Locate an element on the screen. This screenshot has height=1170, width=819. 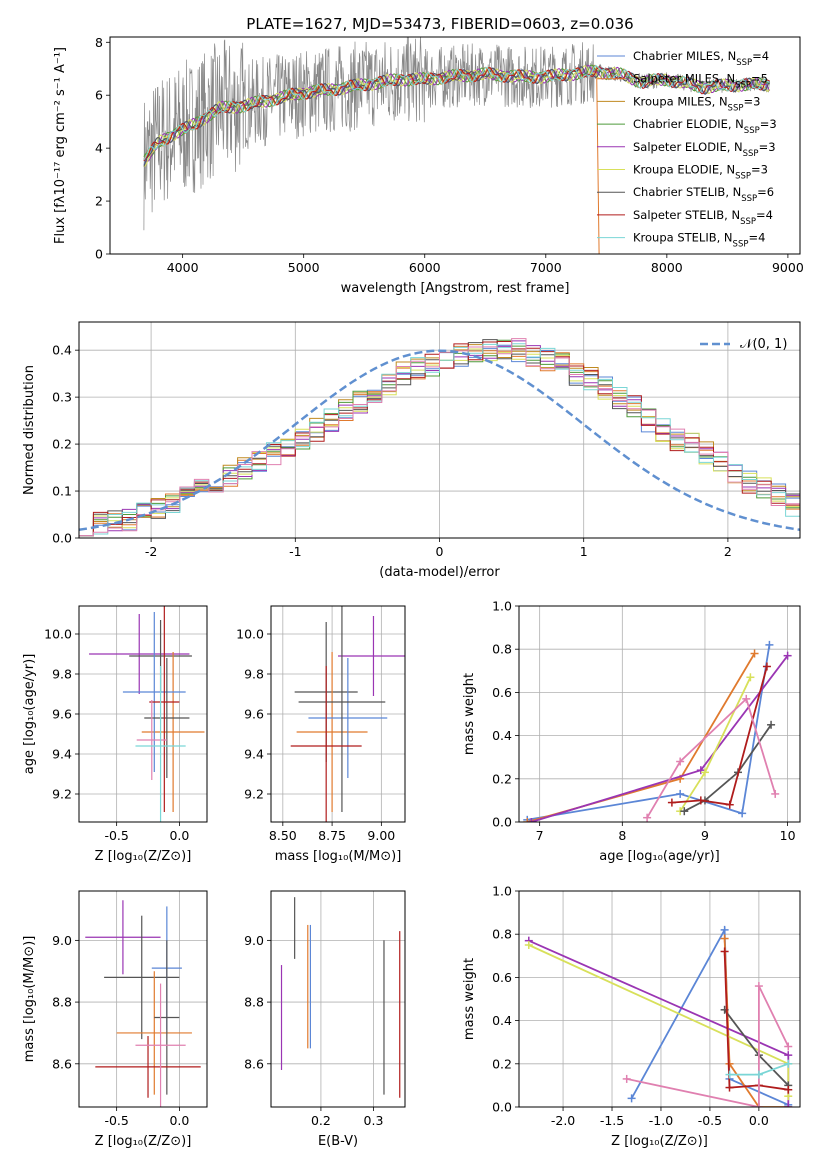
y-axis-label: Normed distribution is located at coordinates (29, 430).